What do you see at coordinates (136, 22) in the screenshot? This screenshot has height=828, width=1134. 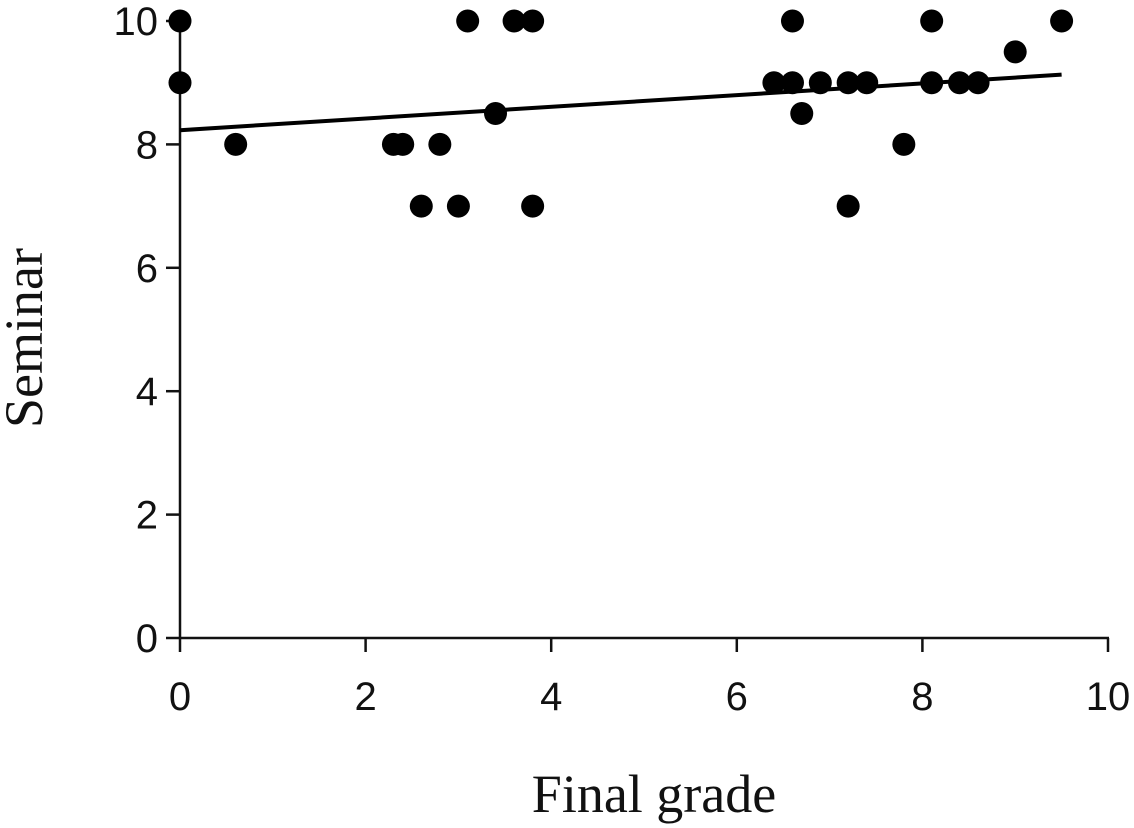 I see `y-tick-label: 10` at bounding box center [136, 22].